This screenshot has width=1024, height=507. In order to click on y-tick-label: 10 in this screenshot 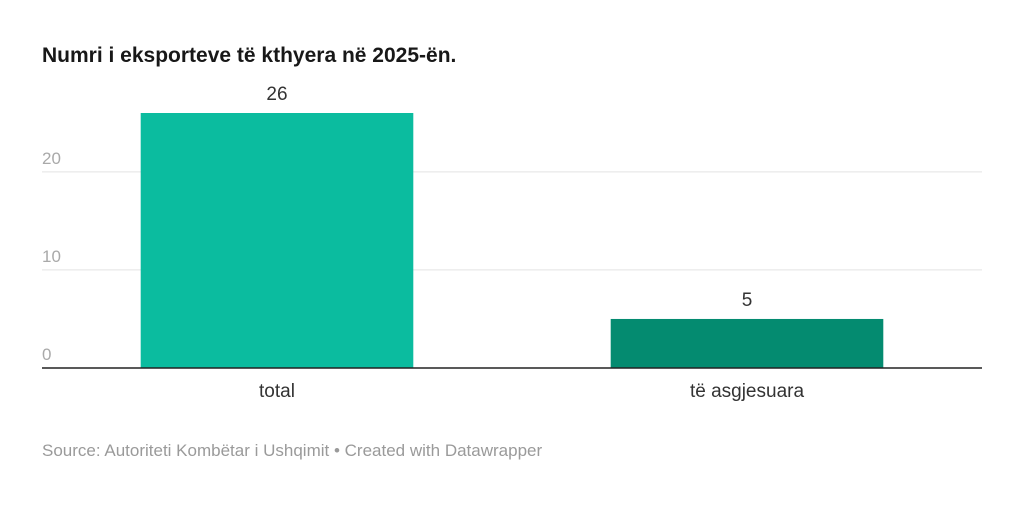, I will do `click(51, 256)`.